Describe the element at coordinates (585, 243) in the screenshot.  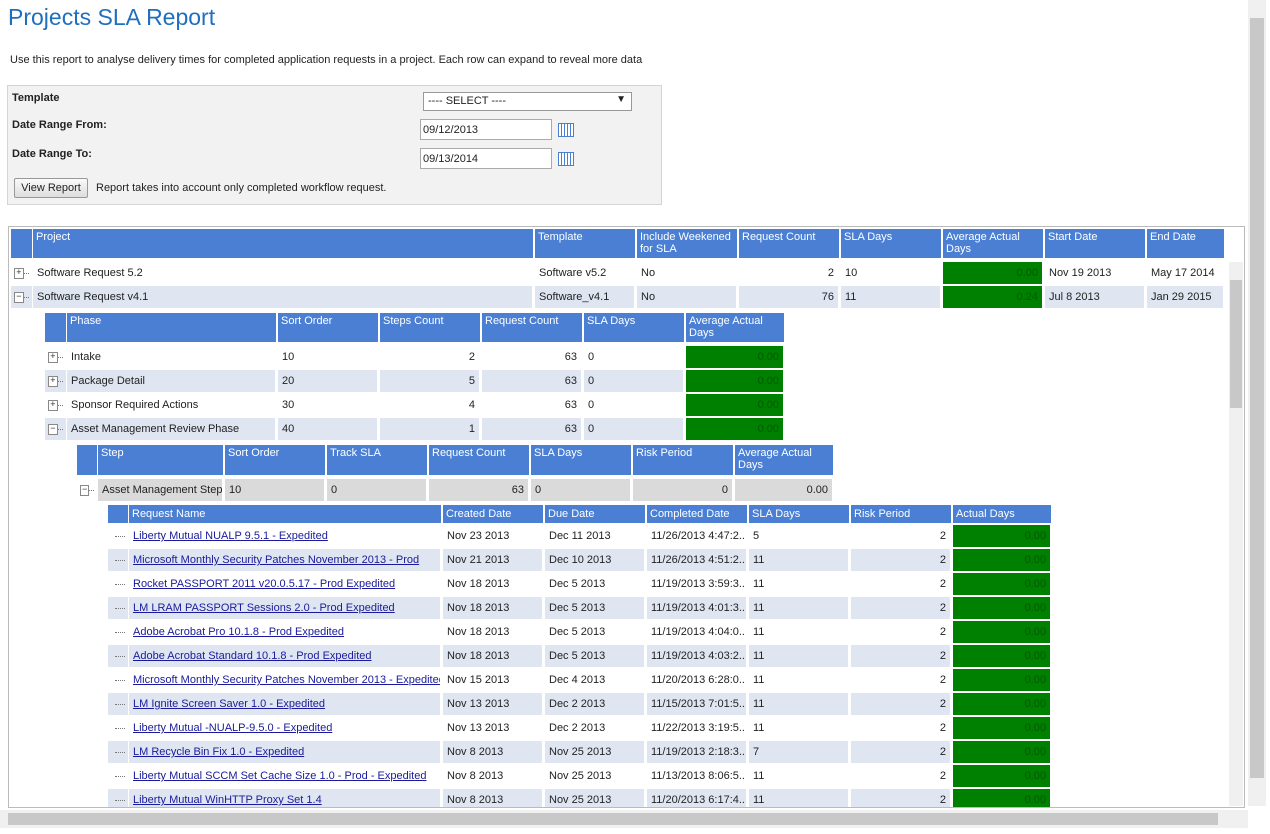
I see `header-cell: Template` at that location.